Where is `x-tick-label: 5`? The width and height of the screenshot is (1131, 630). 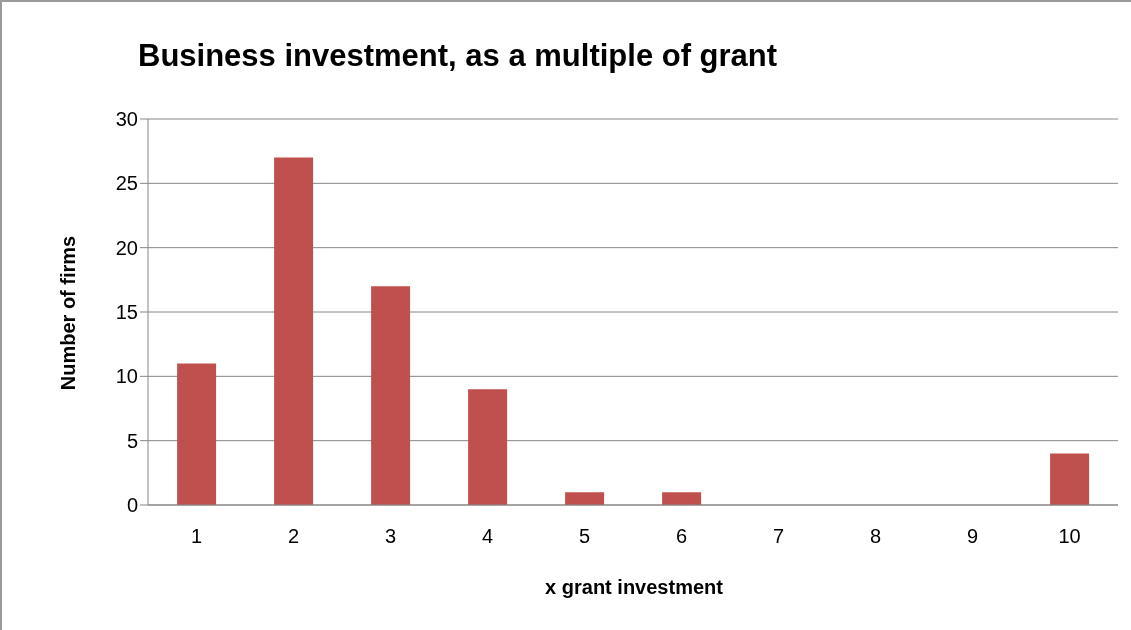 x-tick-label: 5 is located at coordinates (584, 536).